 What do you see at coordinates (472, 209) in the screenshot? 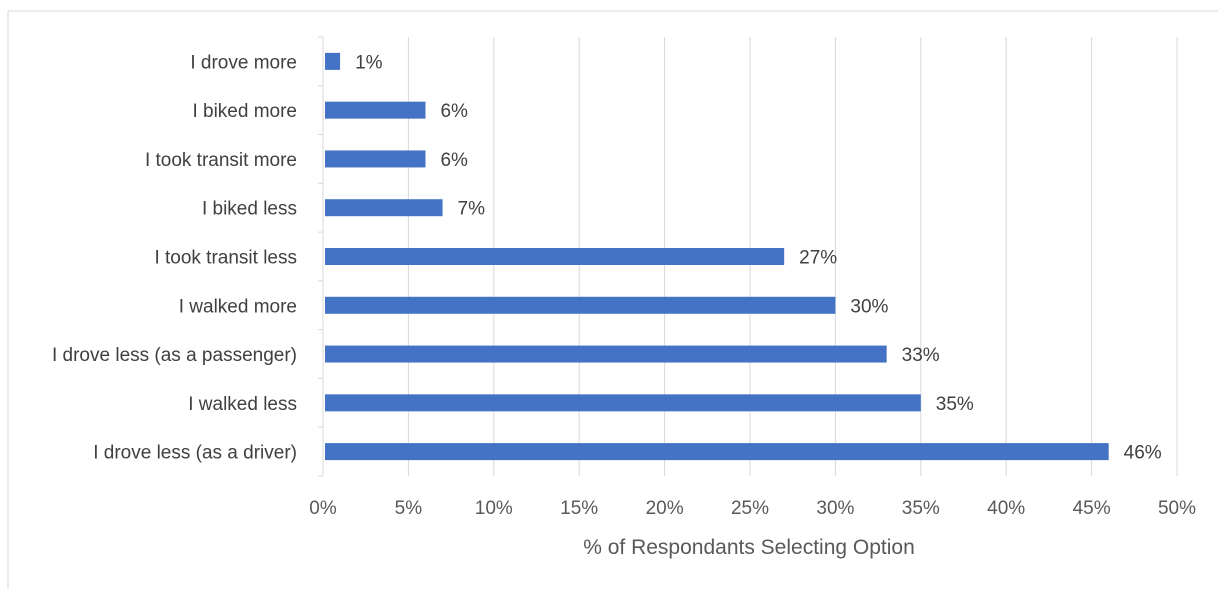
I see `data-label: 7%` at bounding box center [472, 209].